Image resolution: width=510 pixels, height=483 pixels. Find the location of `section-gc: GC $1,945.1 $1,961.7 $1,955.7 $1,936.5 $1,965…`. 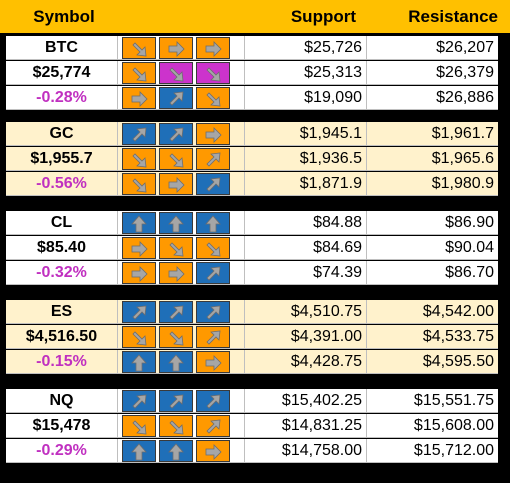

section-gc: GC $1,945.1 $1,961.7 $1,955.7 $1,936.5 $1,965… is located at coordinates (252, 159).